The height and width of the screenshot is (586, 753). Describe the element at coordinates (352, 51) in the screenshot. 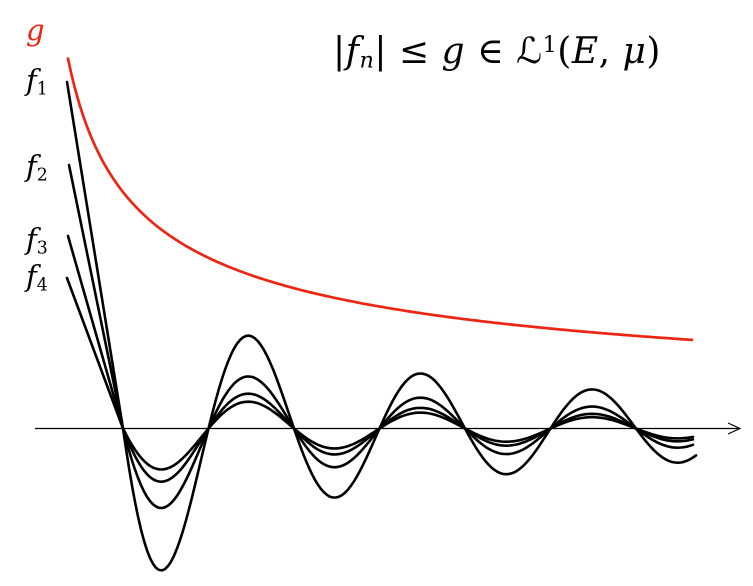

I see `formula-part: f` at that location.